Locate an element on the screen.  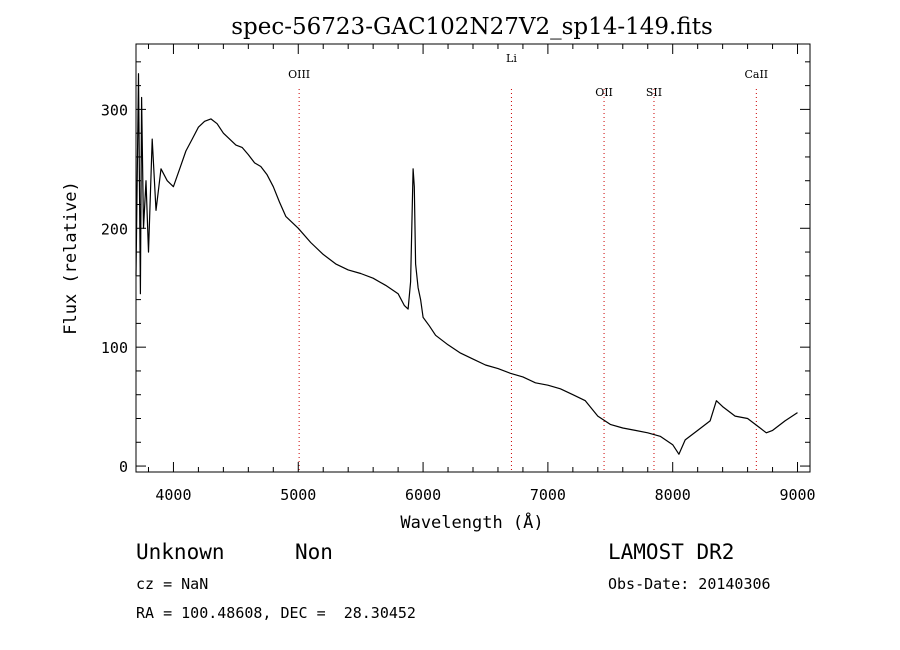
x-tick-label: 7000 is located at coordinates (548, 495).